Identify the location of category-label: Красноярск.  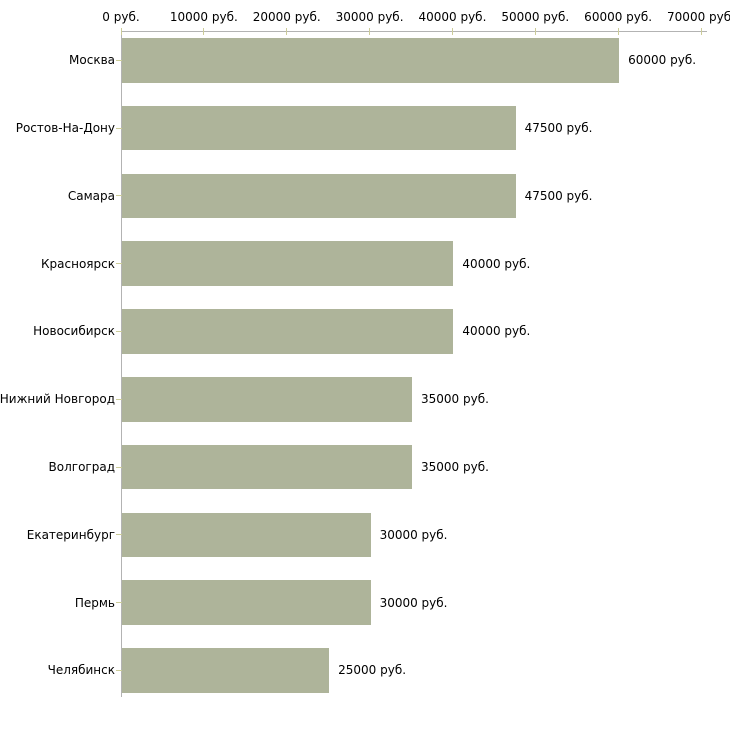
(78, 263).